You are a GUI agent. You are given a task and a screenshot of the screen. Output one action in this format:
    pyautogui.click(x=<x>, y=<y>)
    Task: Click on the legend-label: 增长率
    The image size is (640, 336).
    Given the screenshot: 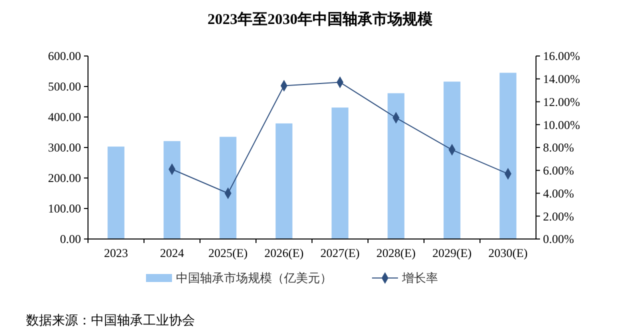 What is the action you would take?
    pyautogui.click(x=419, y=278)
    